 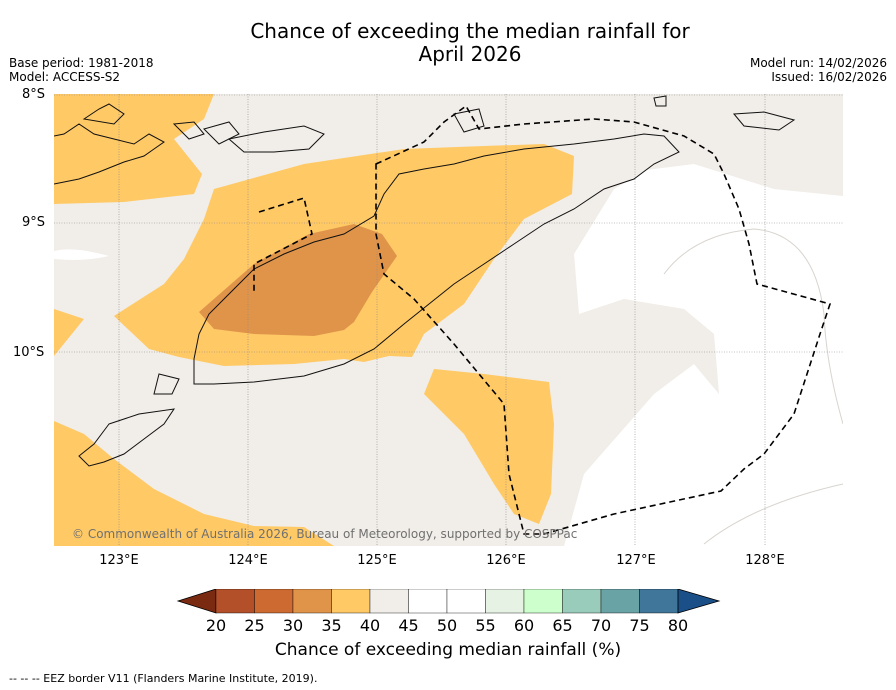 I want to click on colorbar-label: Chance of exceeding median rainfall (%), so click(x=448, y=650).